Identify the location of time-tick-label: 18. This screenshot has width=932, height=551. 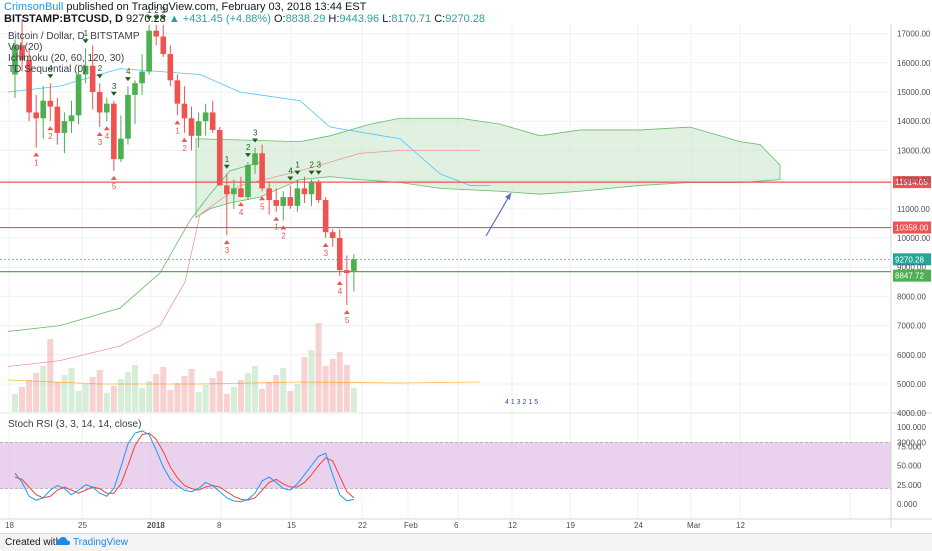
(9, 525).